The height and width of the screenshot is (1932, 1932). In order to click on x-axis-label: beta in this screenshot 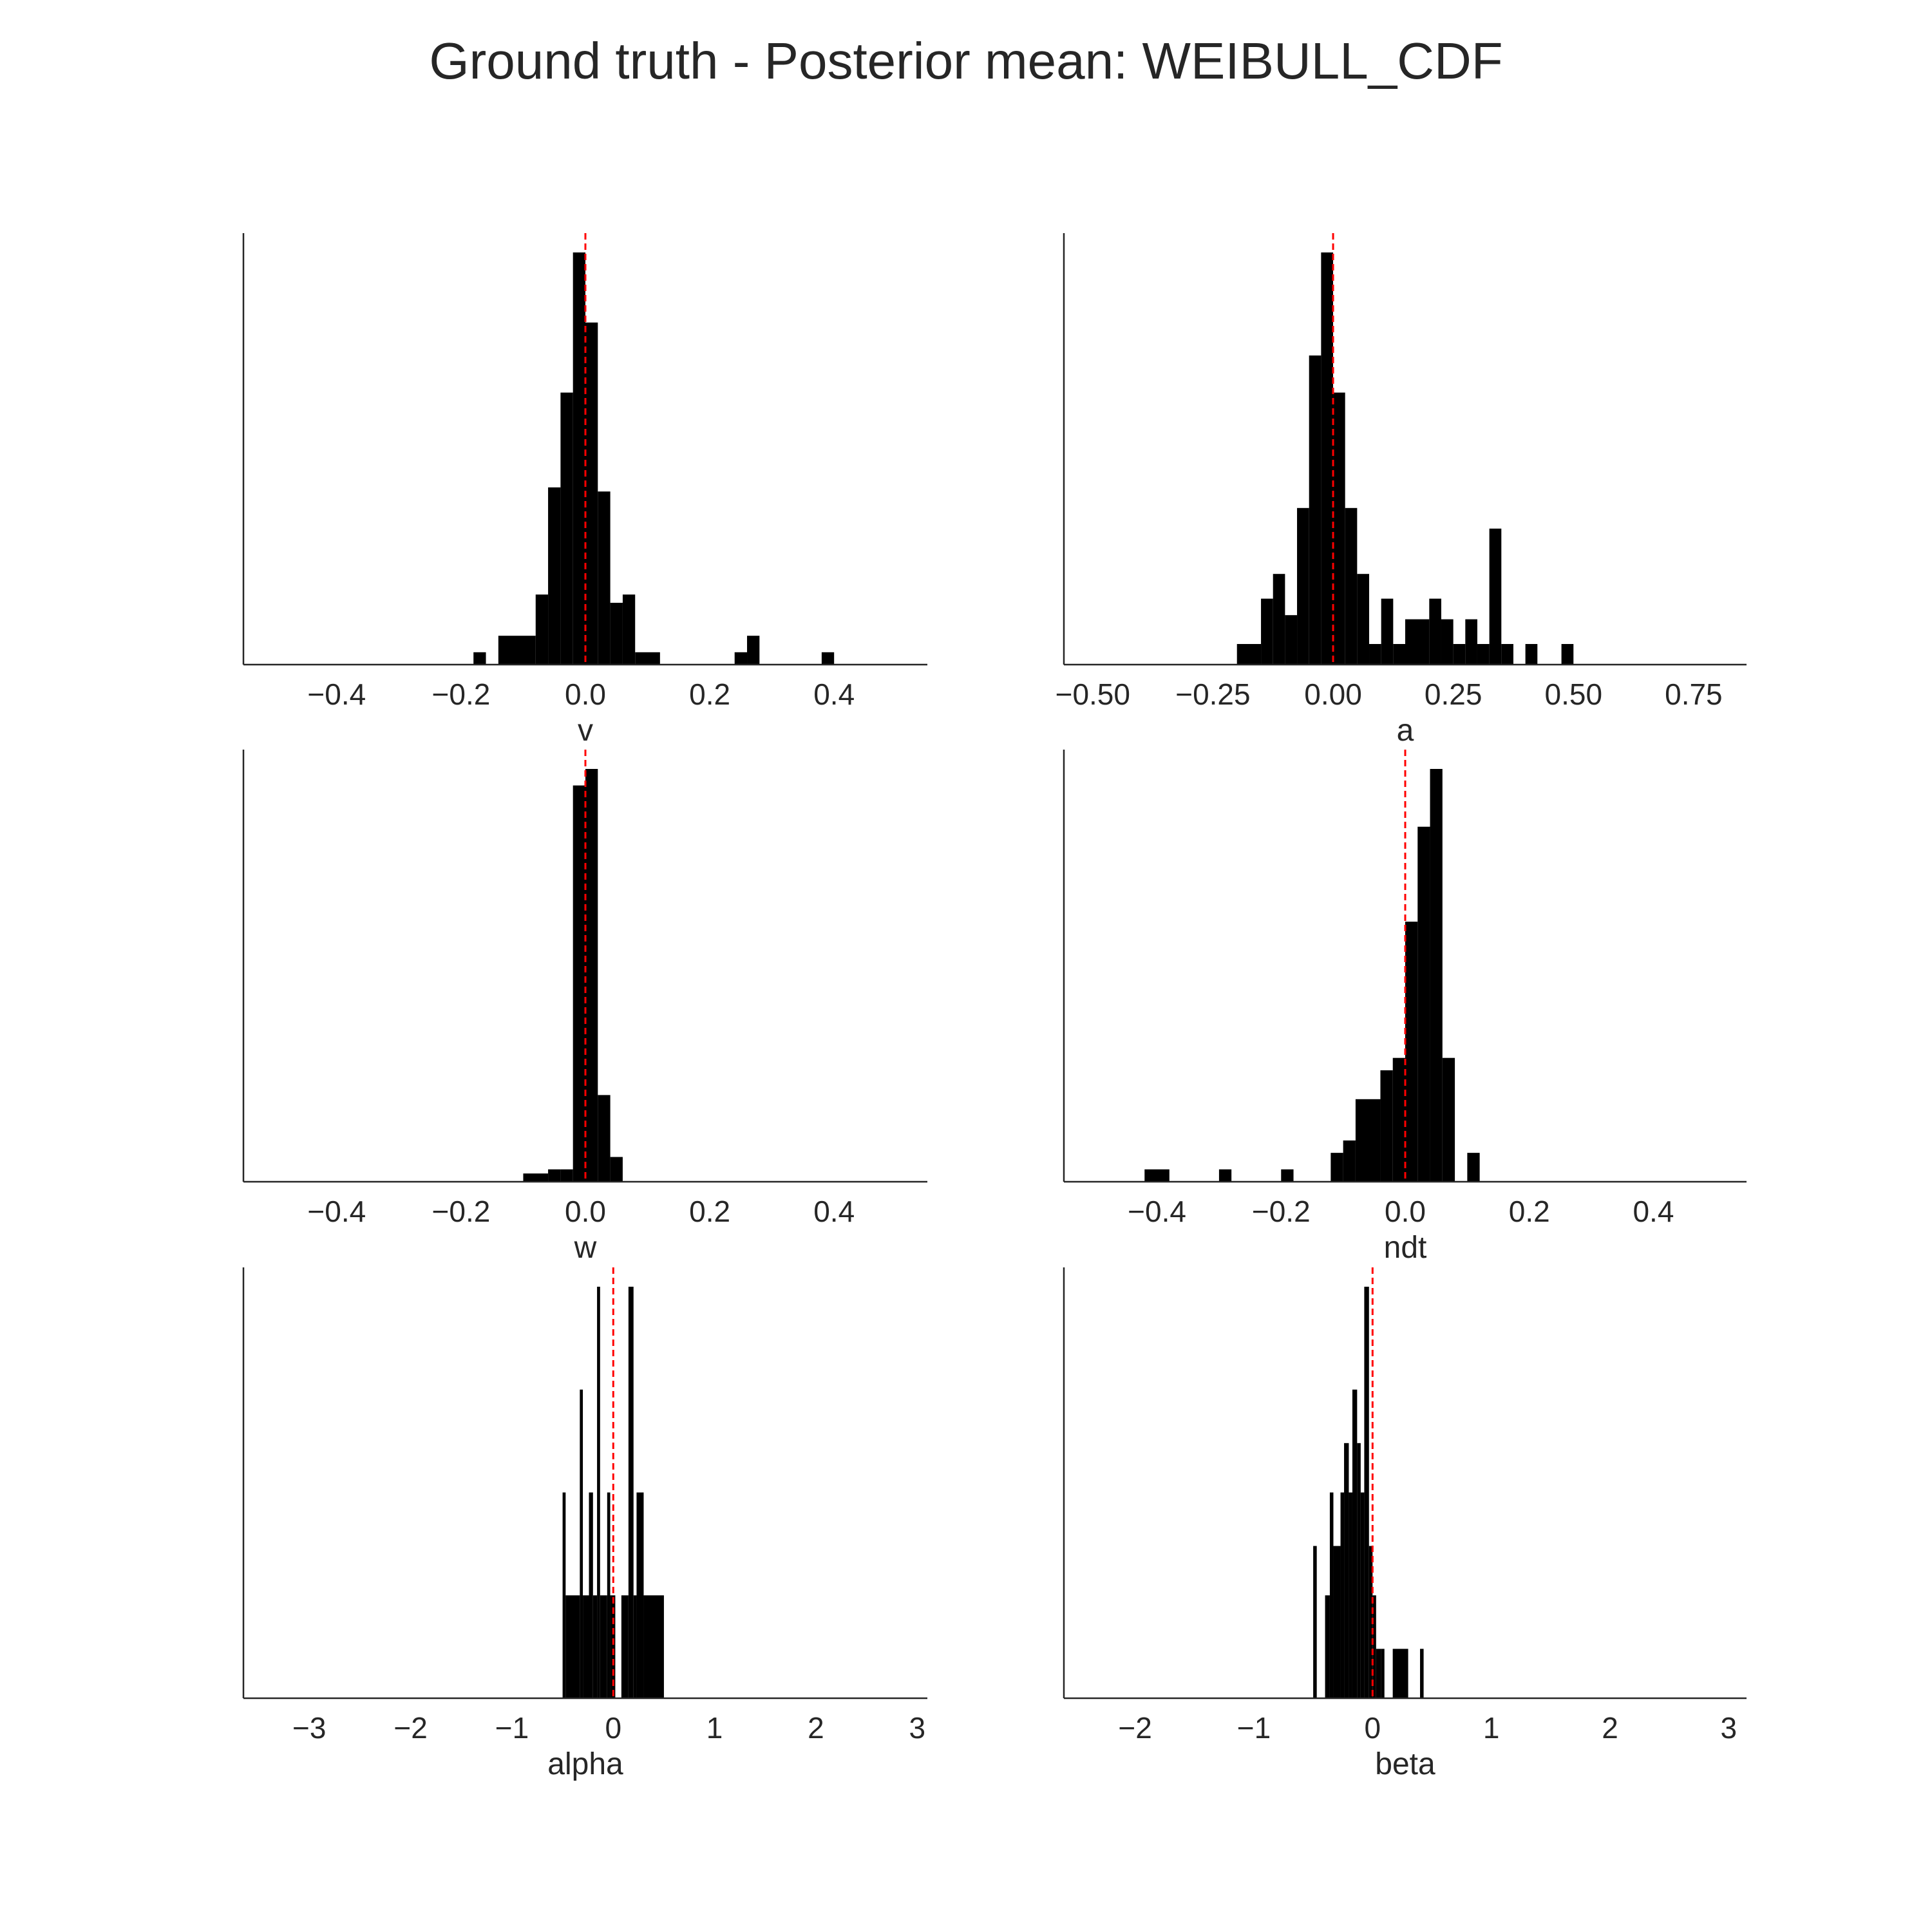, I will do `click(1405, 1764)`.